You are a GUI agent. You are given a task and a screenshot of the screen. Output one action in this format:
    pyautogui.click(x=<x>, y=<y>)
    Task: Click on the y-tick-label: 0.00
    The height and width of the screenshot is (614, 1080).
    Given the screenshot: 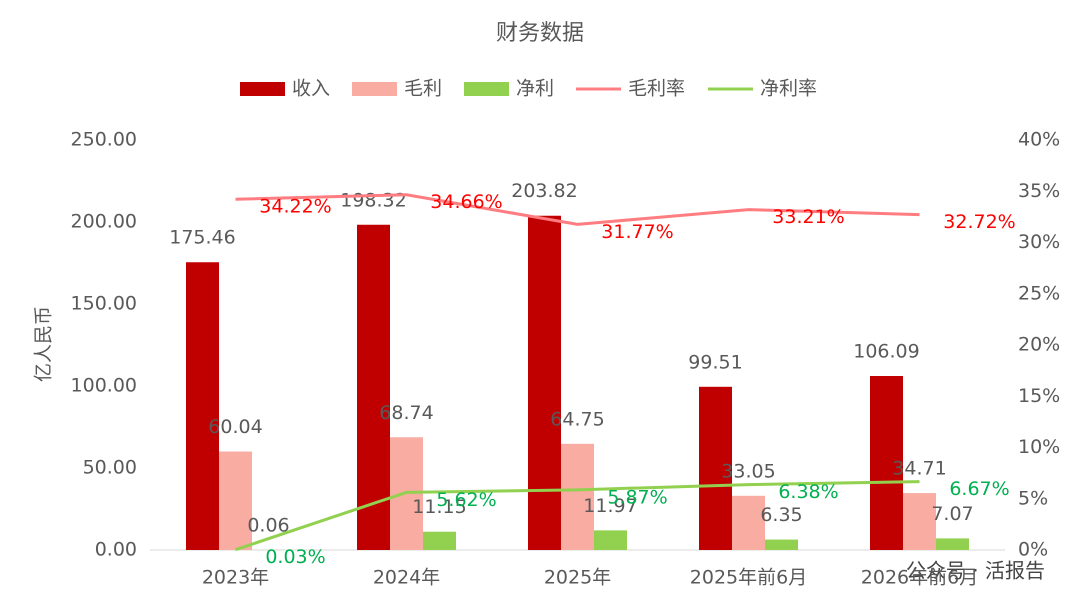 What is the action you would take?
    pyautogui.click(x=116, y=550)
    